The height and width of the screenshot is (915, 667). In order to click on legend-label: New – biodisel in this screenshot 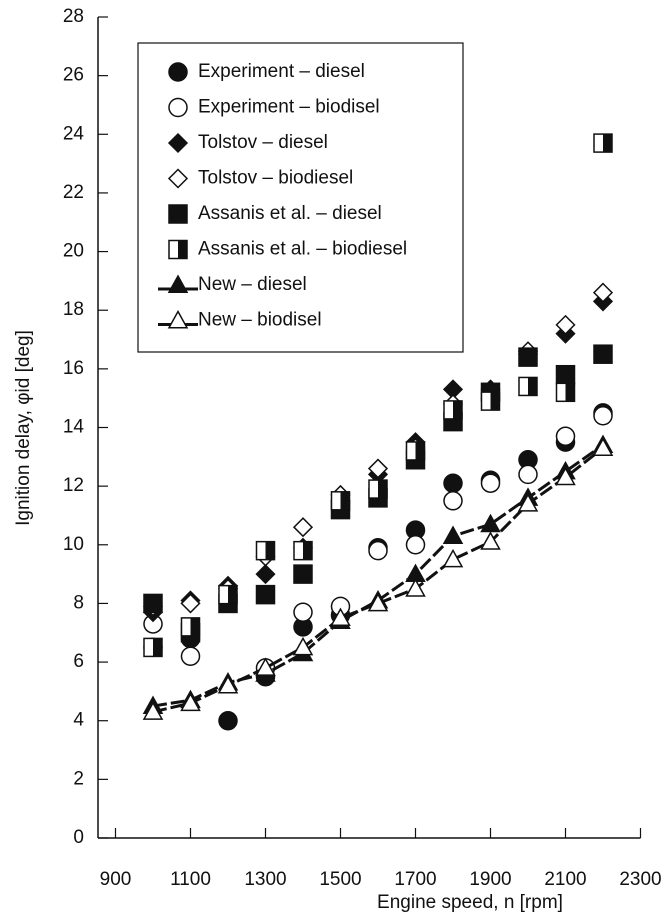, I will do `click(260, 320)`.